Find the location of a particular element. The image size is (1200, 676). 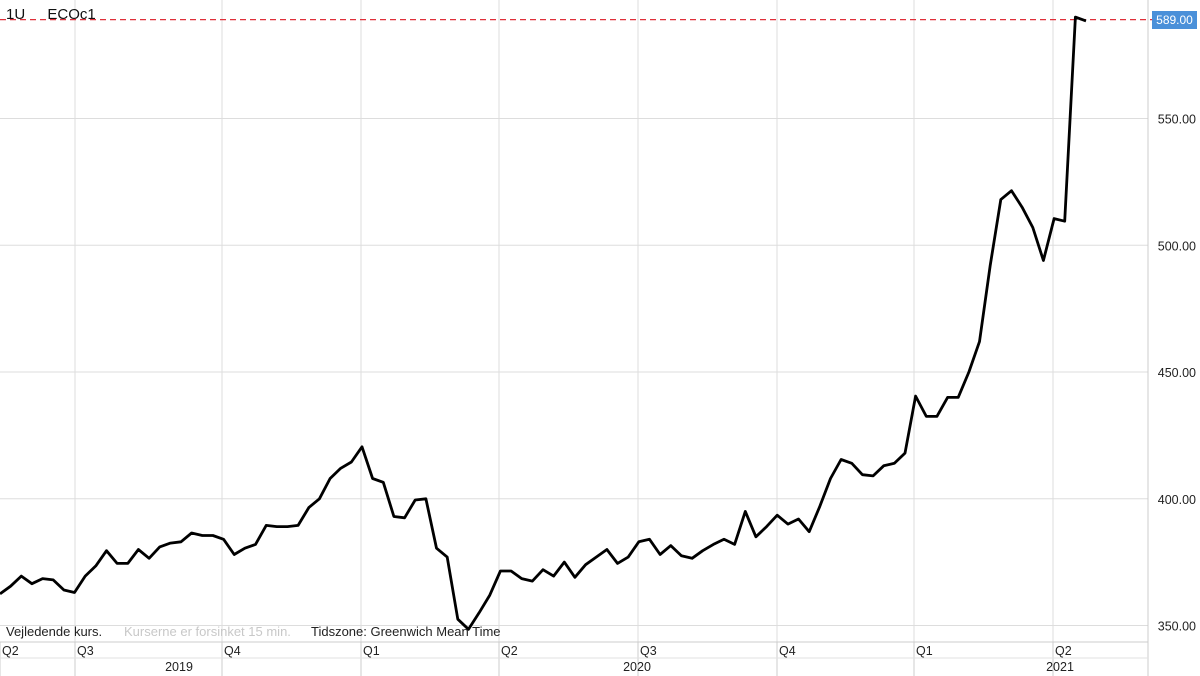

year-label: 2021 is located at coordinates (1060, 667).